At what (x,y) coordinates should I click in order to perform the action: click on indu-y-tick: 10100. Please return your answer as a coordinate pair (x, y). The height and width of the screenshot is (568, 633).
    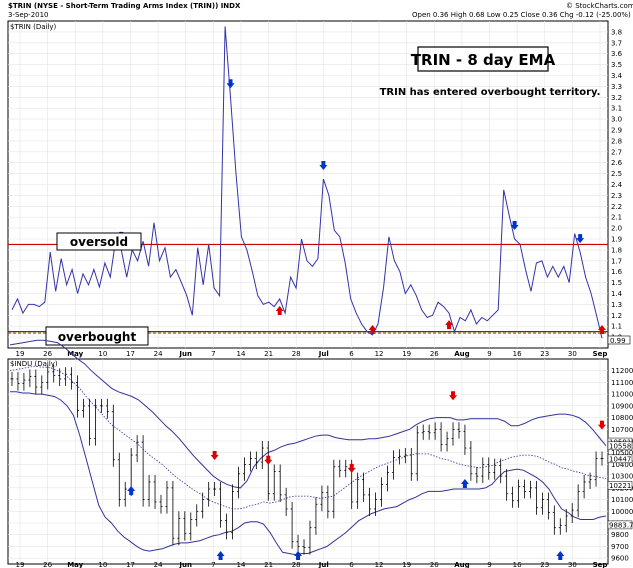
    Looking at the image, I should click on (622, 500).